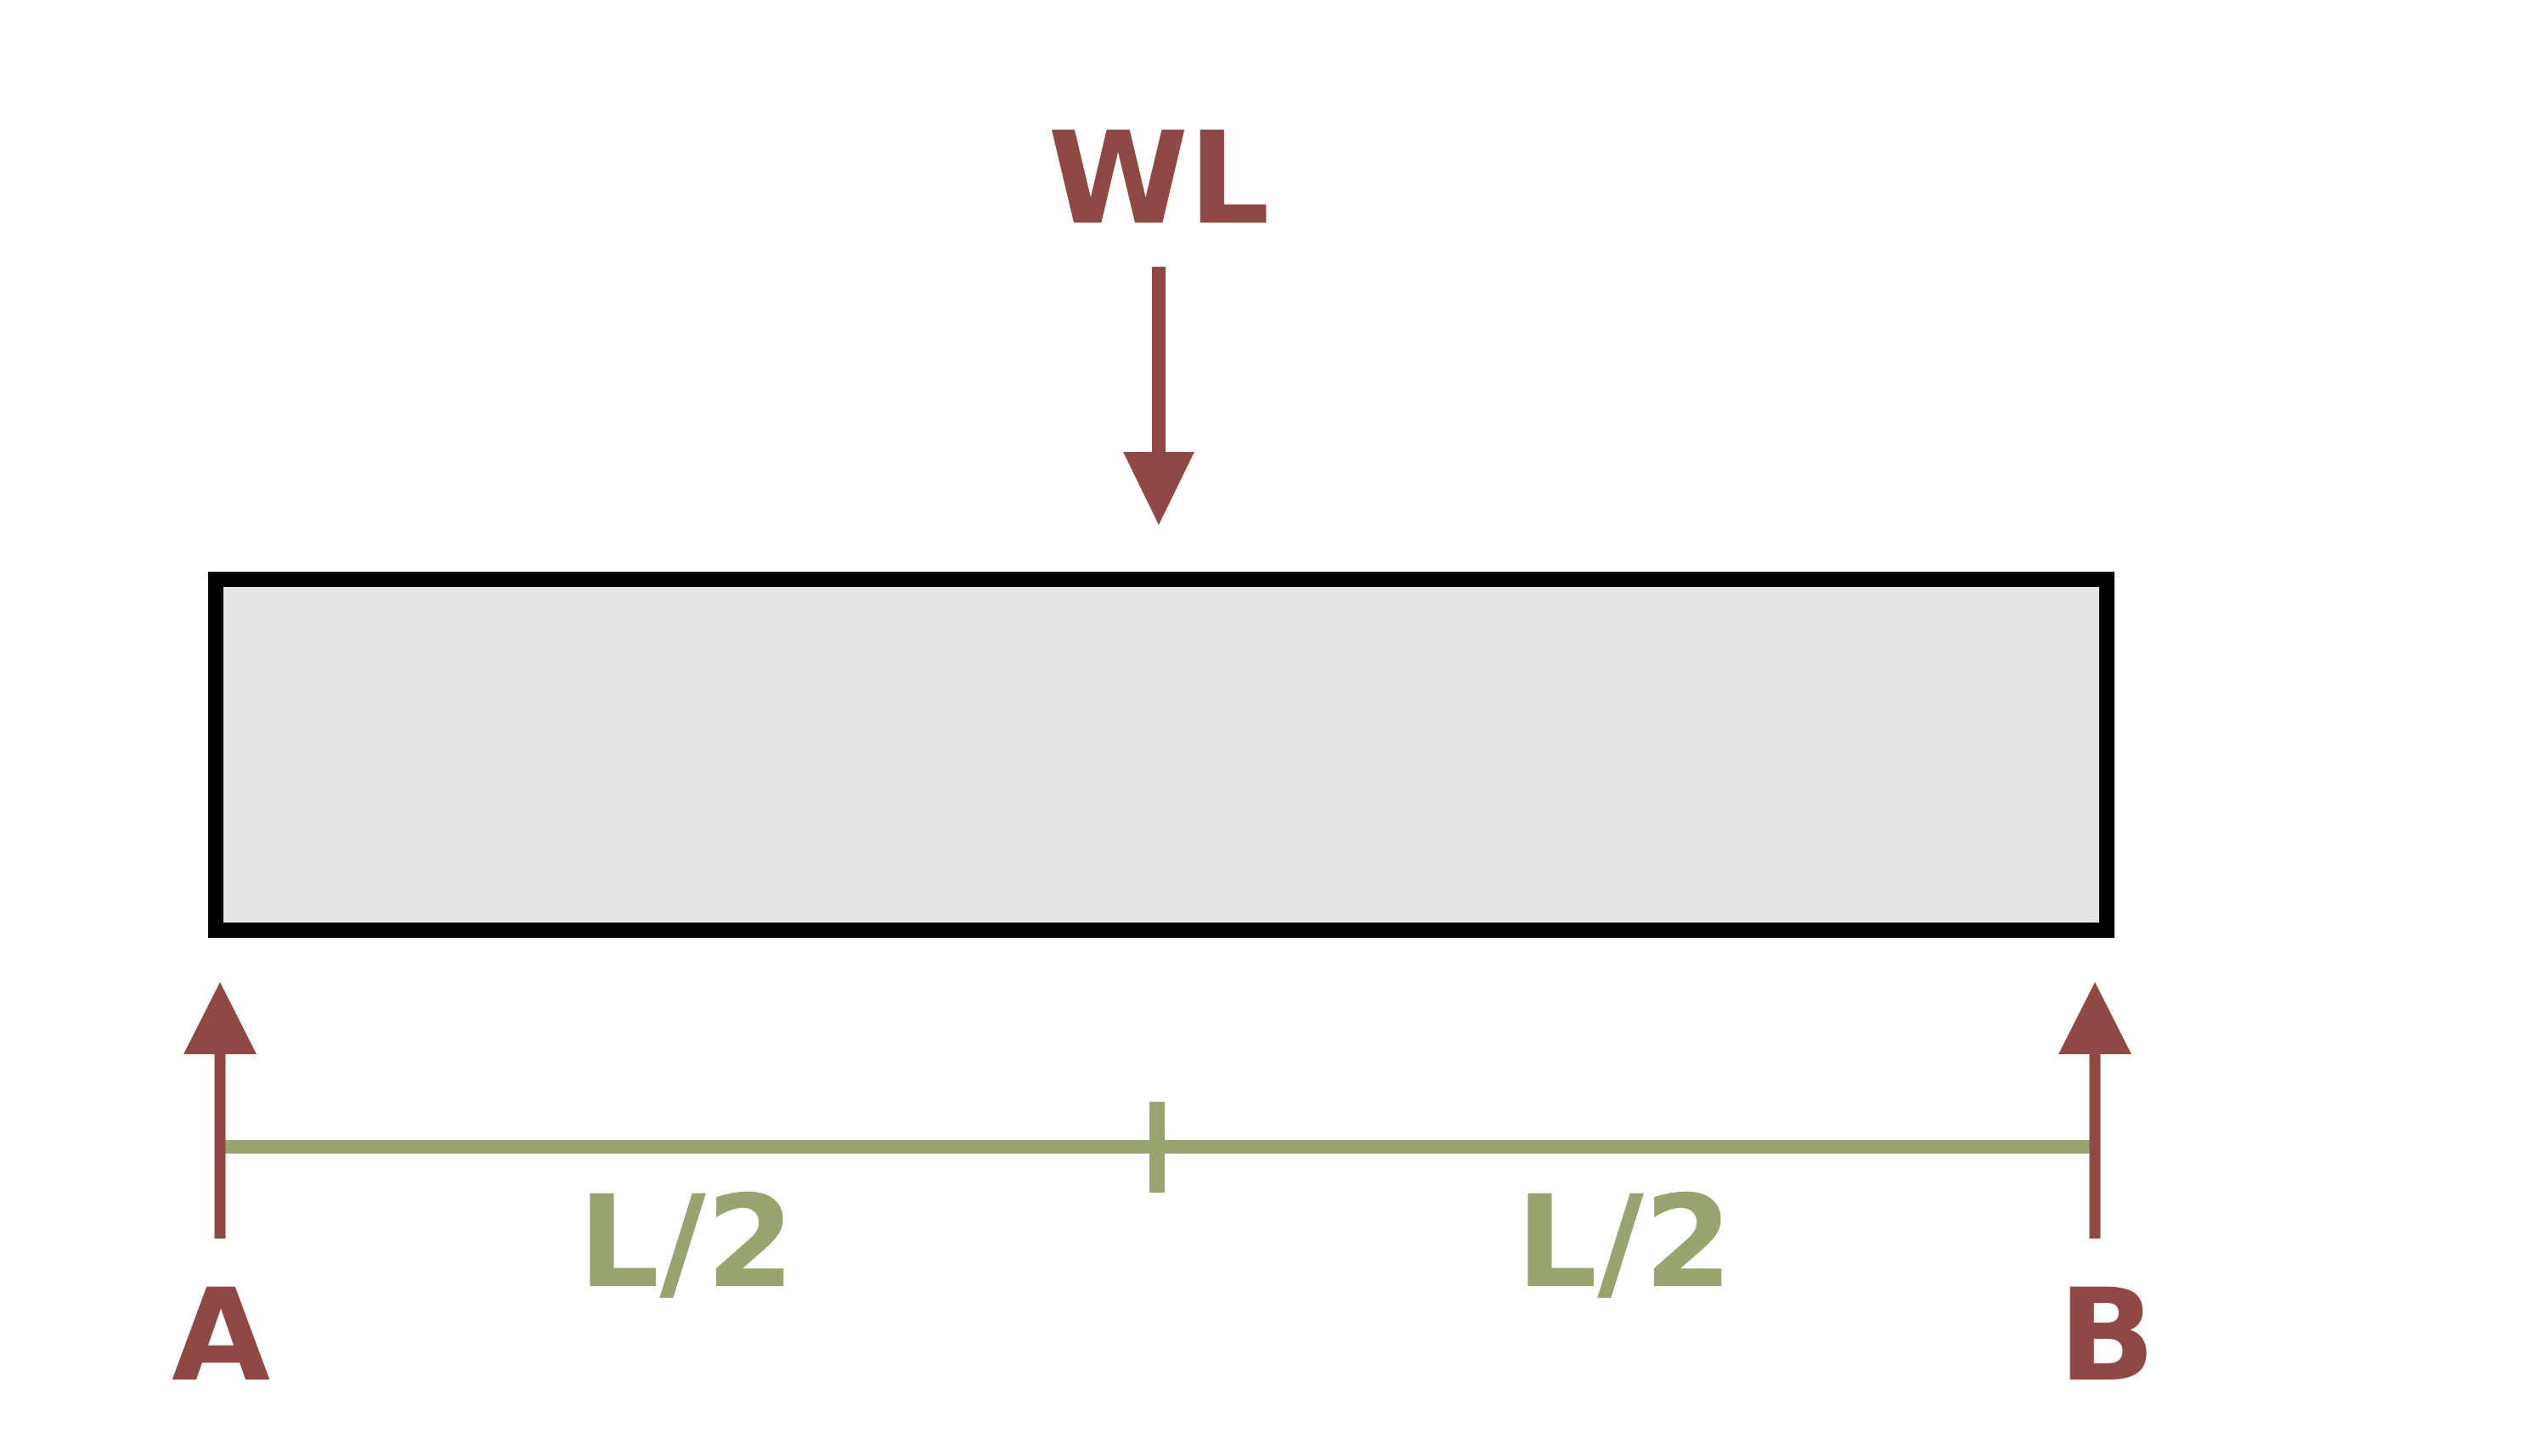  Describe the element at coordinates (1159, 396) in the screenshot. I see `load-arrow` at that location.